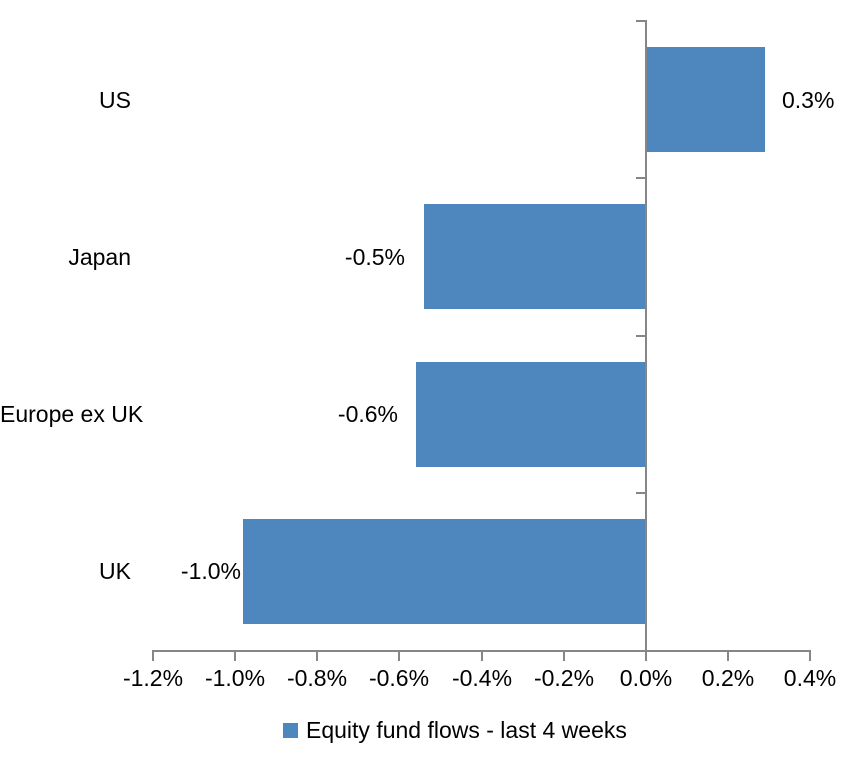  What do you see at coordinates (481, 651) in the screenshot?
I see `x-axis-line` at bounding box center [481, 651].